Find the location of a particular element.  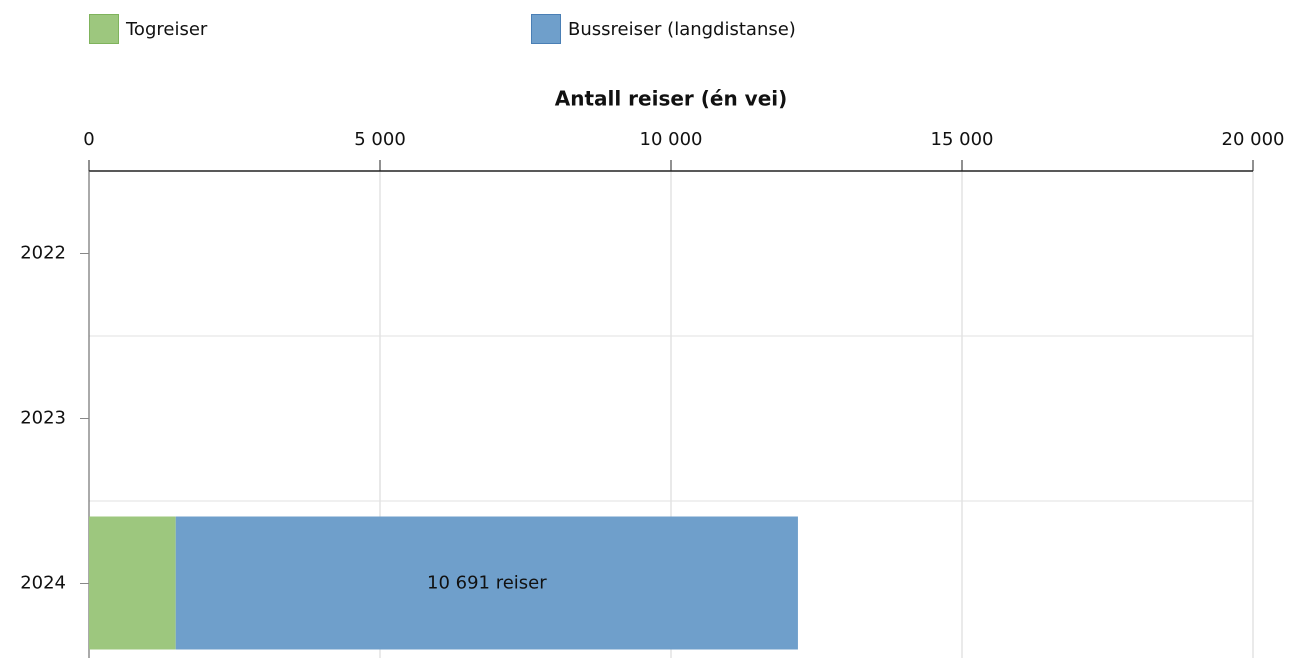

x-tick-label: 20 000 is located at coordinates (1253, 139).